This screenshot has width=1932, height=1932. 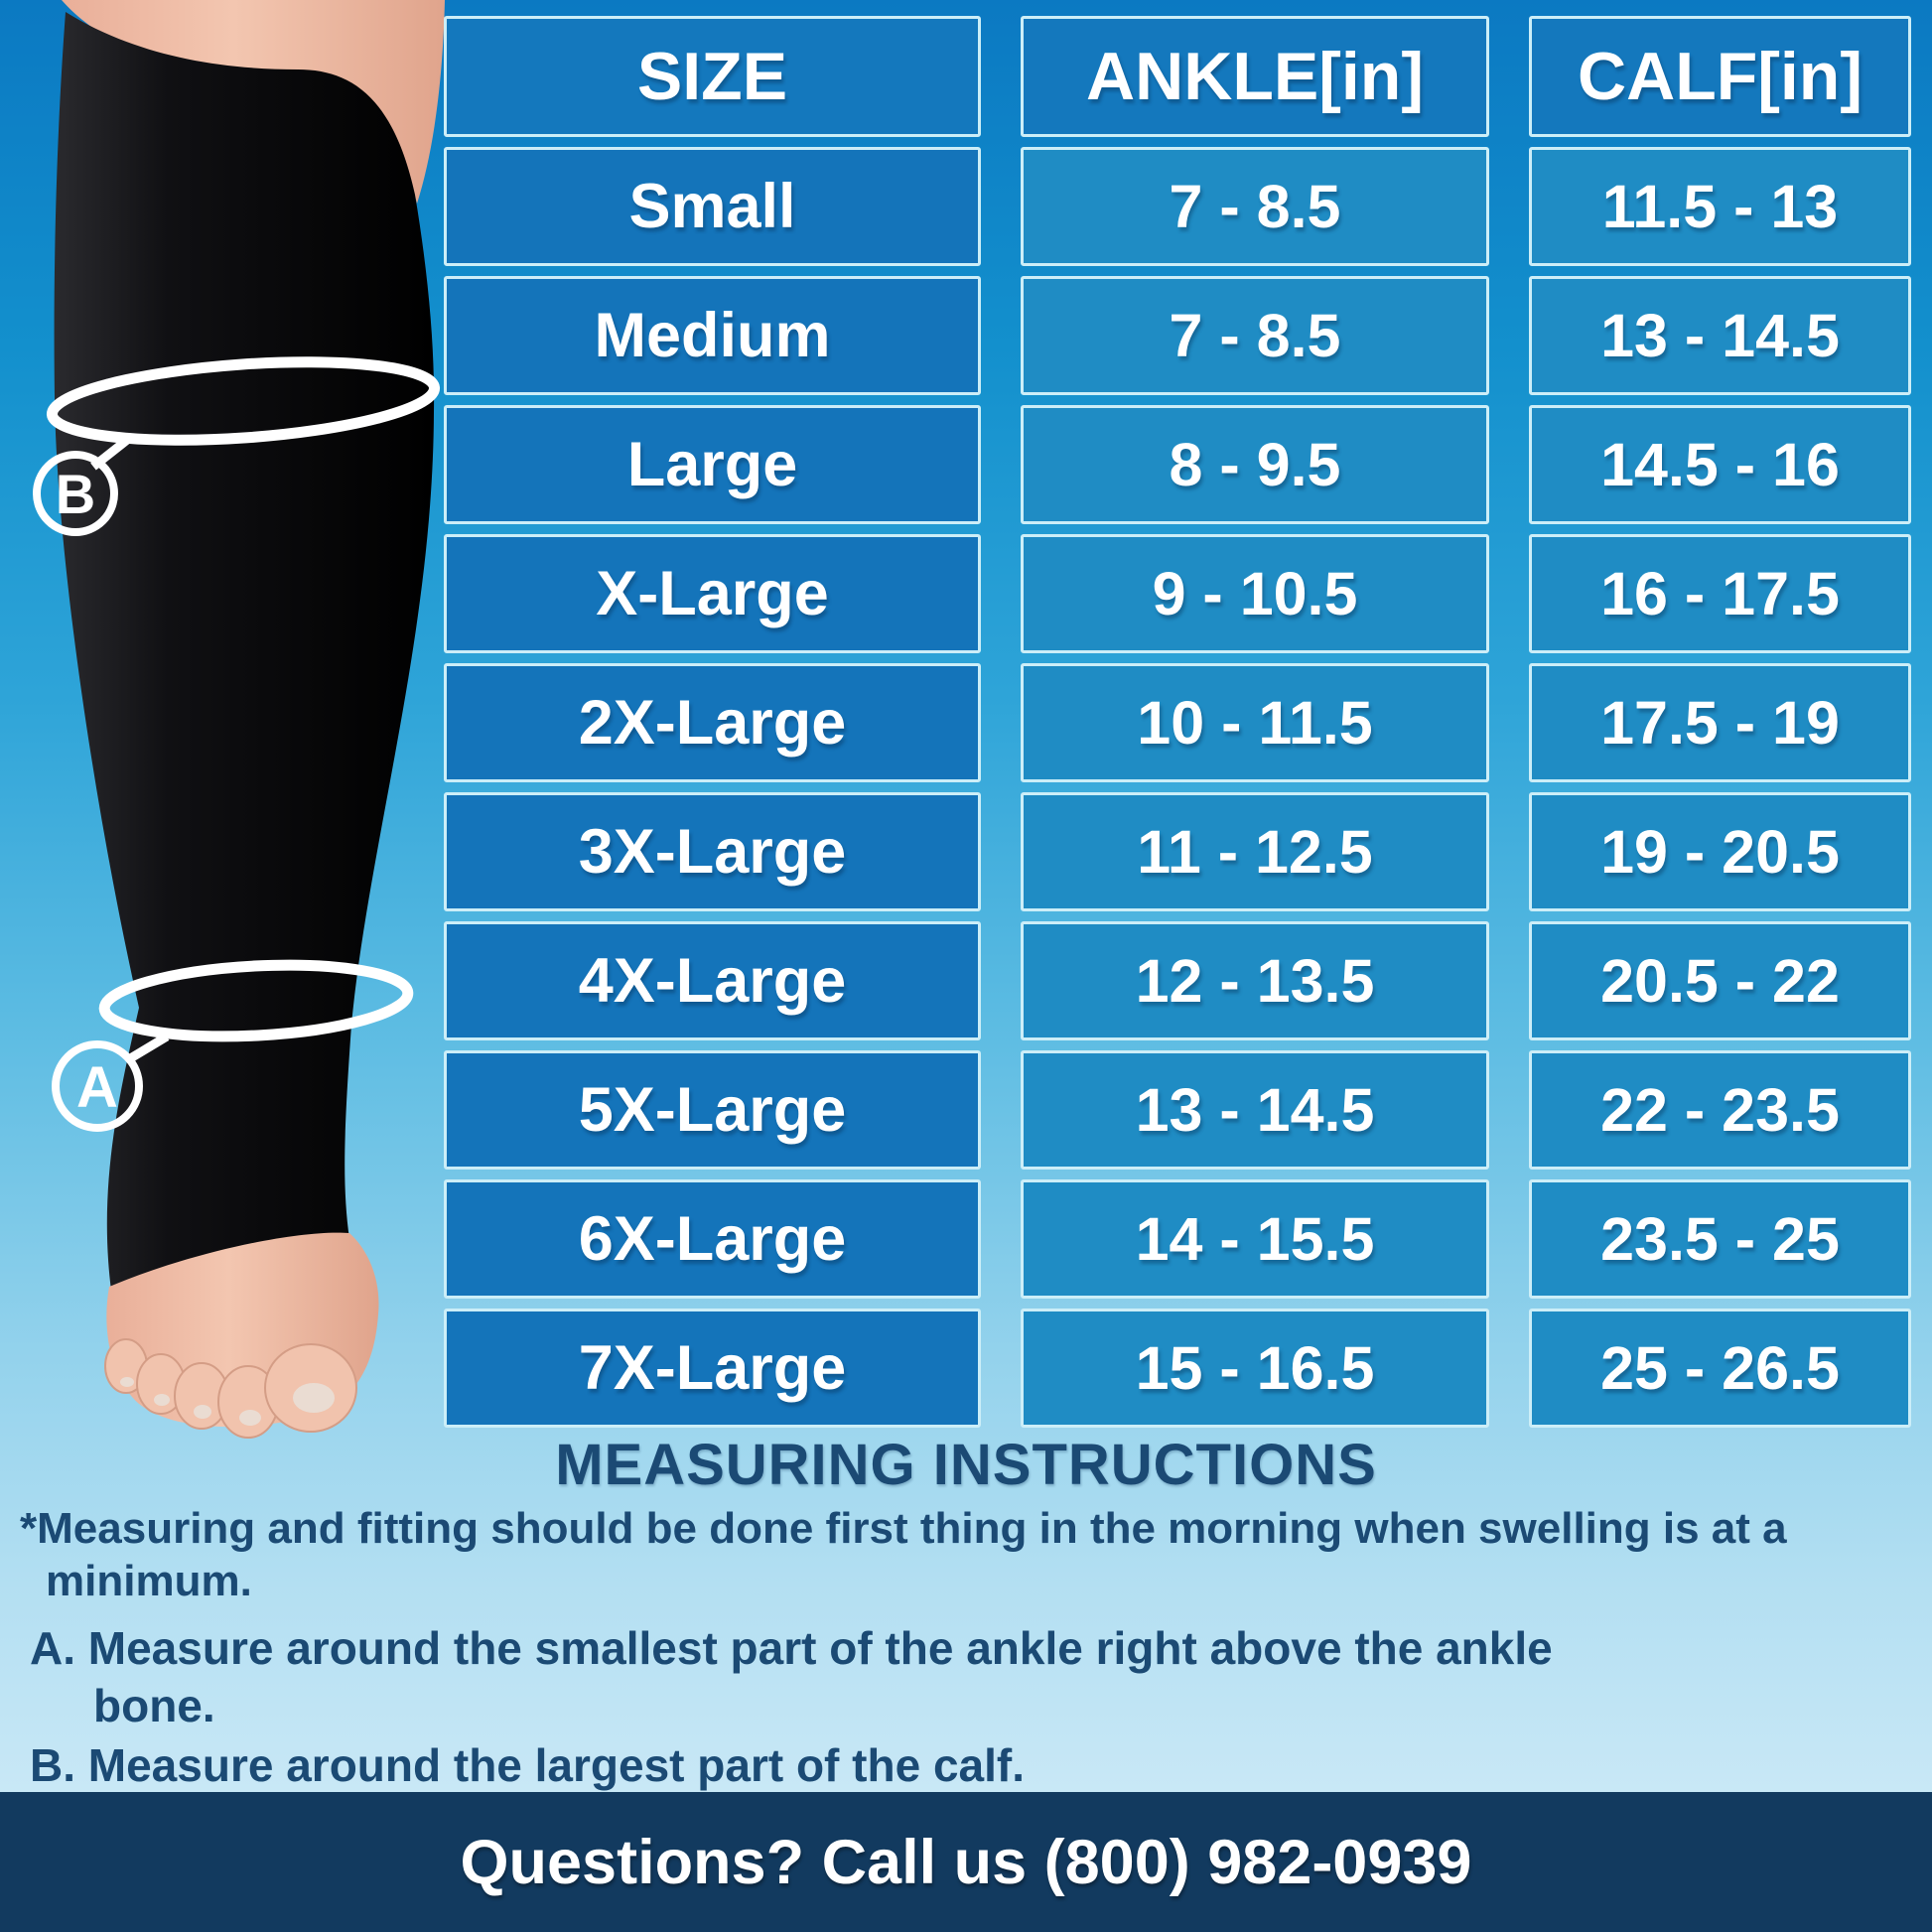 I want to click on ankle-cell: 9 - 10.5, so click(x=1255, y=593).